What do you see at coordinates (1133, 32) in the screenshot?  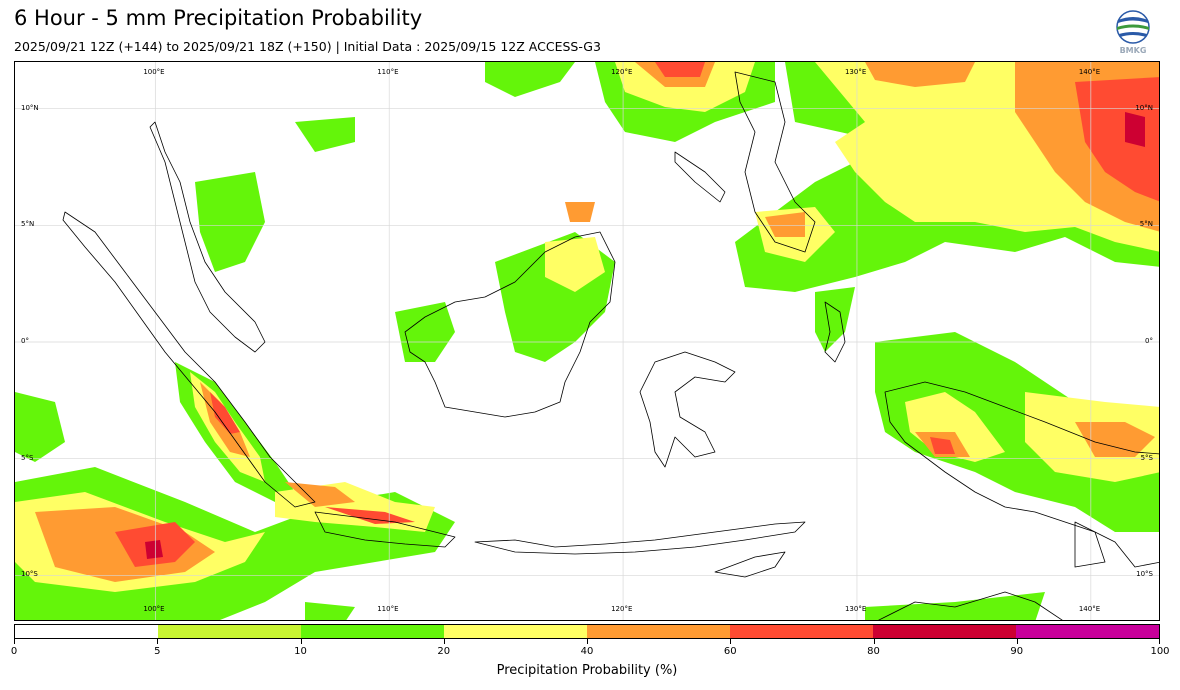 I see `bmkg-logo-icon: BMKG` at bounding box center [1133, 32].